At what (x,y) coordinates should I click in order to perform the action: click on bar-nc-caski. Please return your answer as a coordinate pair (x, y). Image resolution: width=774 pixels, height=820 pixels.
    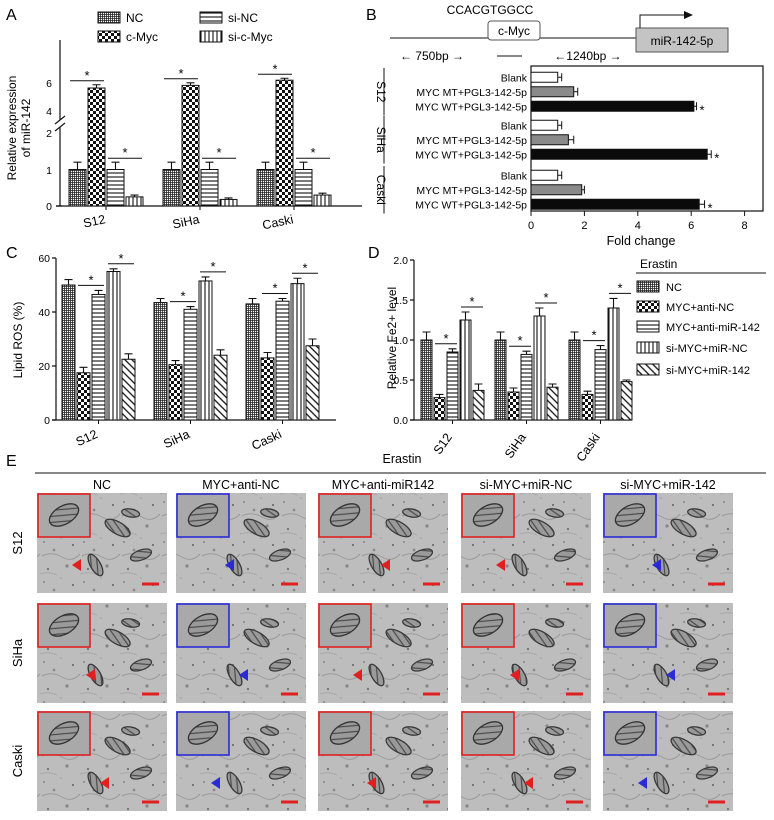
    Looking at the image, I should click on (252, 362).